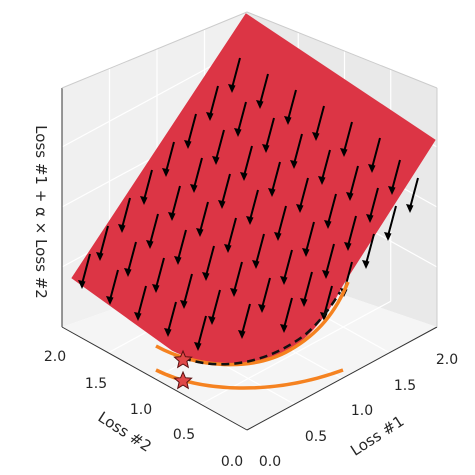  What do you see at coordinates (377, 436) in the screenshot?
I see `x-axis-label: Loss #1` at bounding box center [377, 436].